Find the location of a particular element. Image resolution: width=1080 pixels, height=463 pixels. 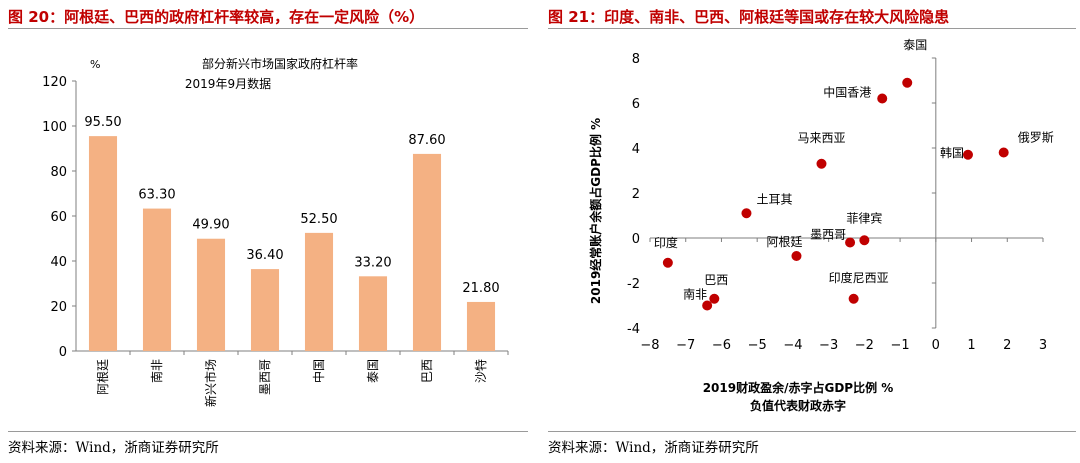

right-y-axis-title: 2019经常账户余额占GDP比例 % is located at coordinates (595, 211).